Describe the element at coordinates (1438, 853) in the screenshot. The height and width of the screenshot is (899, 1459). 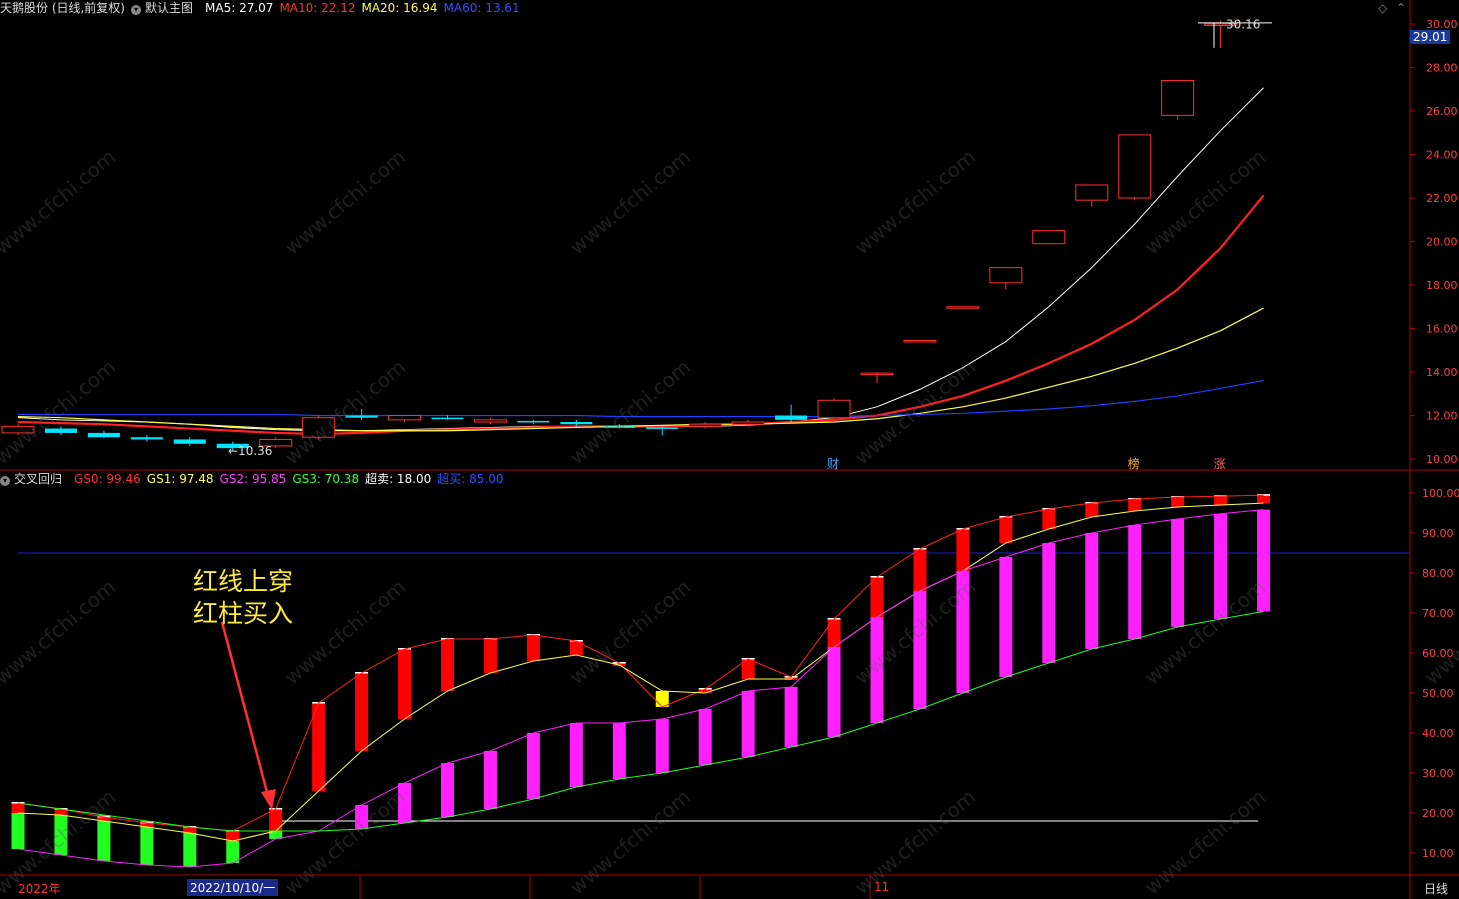
I see `indicator-axis-tick-label: 10.00` at that location.